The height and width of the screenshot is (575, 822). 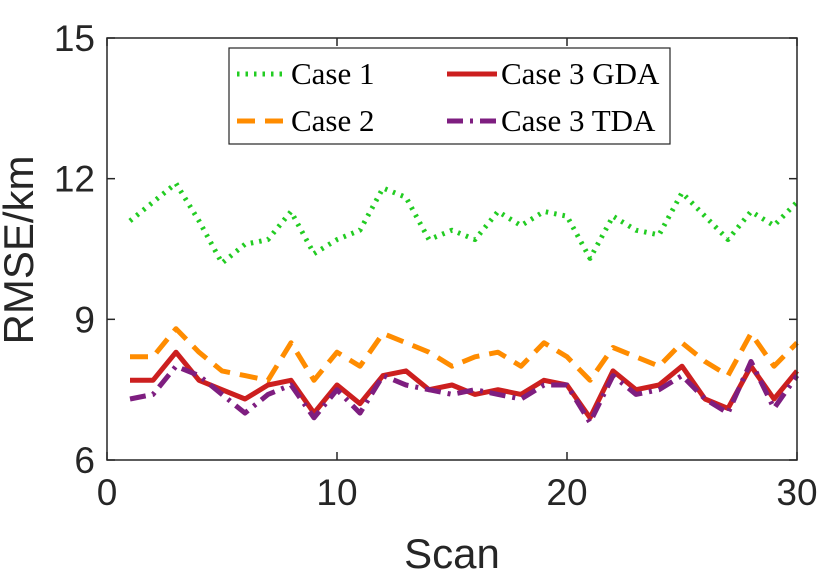 What do you see at coordinates (74, 38) in the screenshot?
I see `y-tick-label: 15` at bounding box center [74, 38].